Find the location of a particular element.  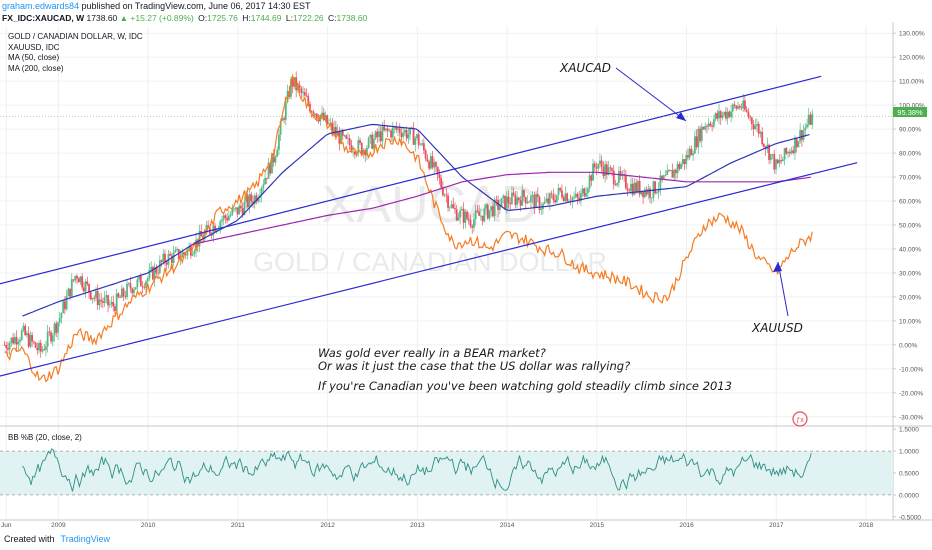

open-value: 1725.76 is located at coordinates (222, 18).